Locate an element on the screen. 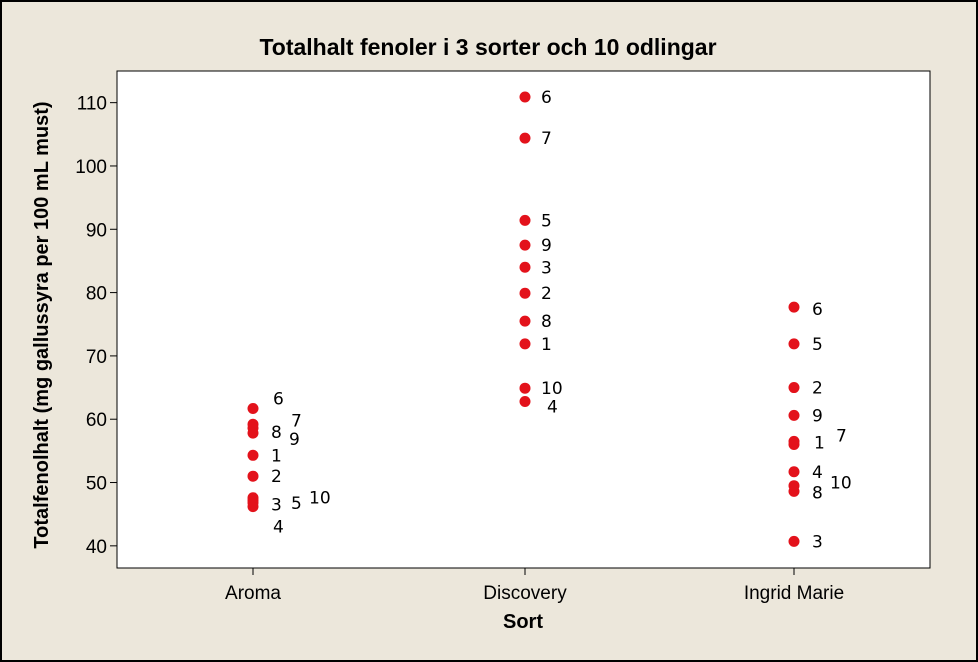 This screenshot has width=978, height=662. y-tick-label: 40 is located at coordinates (96, 547).